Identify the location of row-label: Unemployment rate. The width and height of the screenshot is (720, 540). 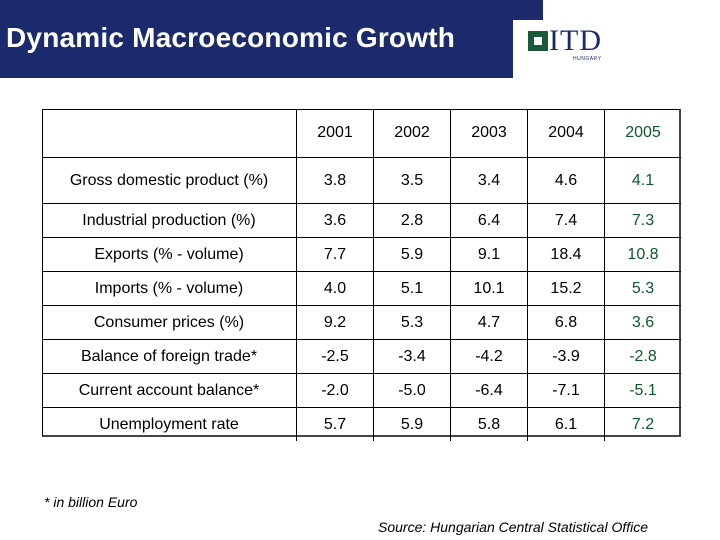
(169, 424).